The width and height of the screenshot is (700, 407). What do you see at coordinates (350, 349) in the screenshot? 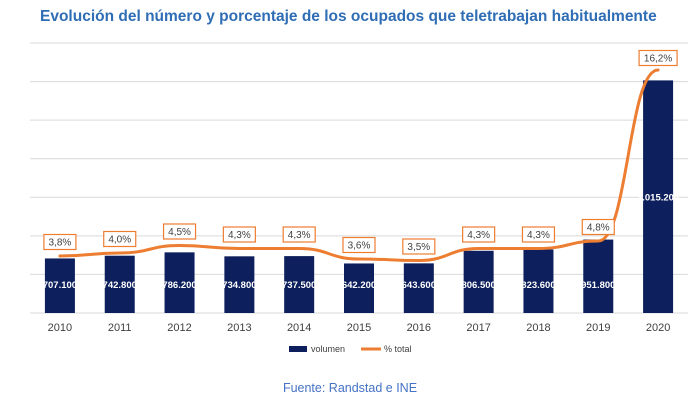
I see `legend: volumen % total` at bounding box center [350, 349].